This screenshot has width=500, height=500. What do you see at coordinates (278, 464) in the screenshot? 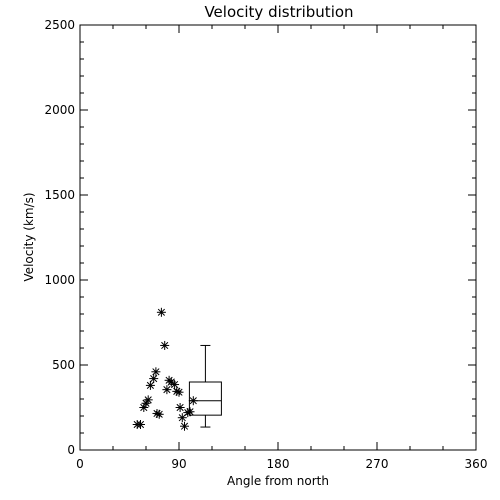
I see `x-tick-label: 180` at bounding box center [278, 464].